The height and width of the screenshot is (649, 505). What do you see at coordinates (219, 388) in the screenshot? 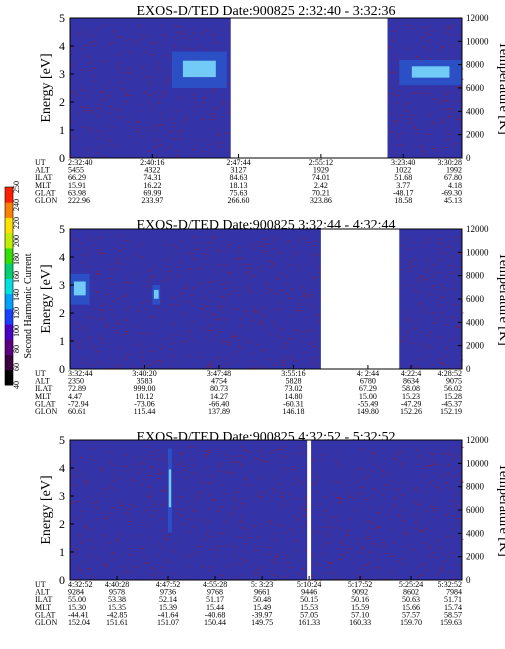
I see `orbit-value: 80.73` at bounding box center [219, 388].